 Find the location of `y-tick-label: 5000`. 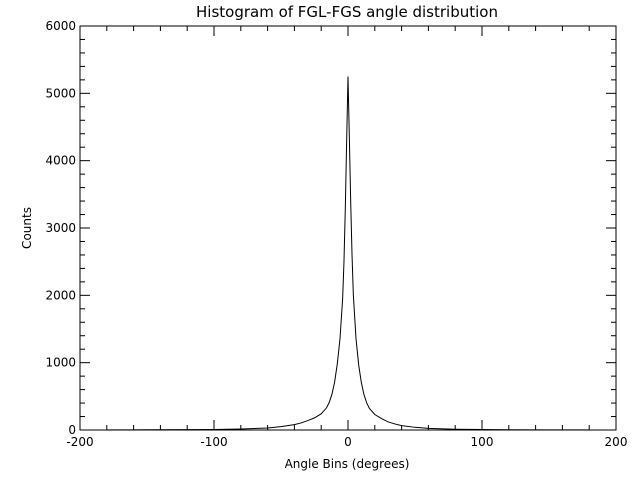

y-tick-label: 5000 is located at coordinates (60, 93).